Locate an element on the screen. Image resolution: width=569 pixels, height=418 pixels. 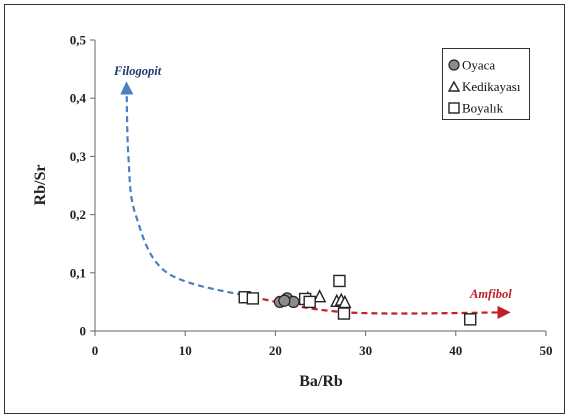
x-tick-label: 0 is located at coordinates (95, 350).